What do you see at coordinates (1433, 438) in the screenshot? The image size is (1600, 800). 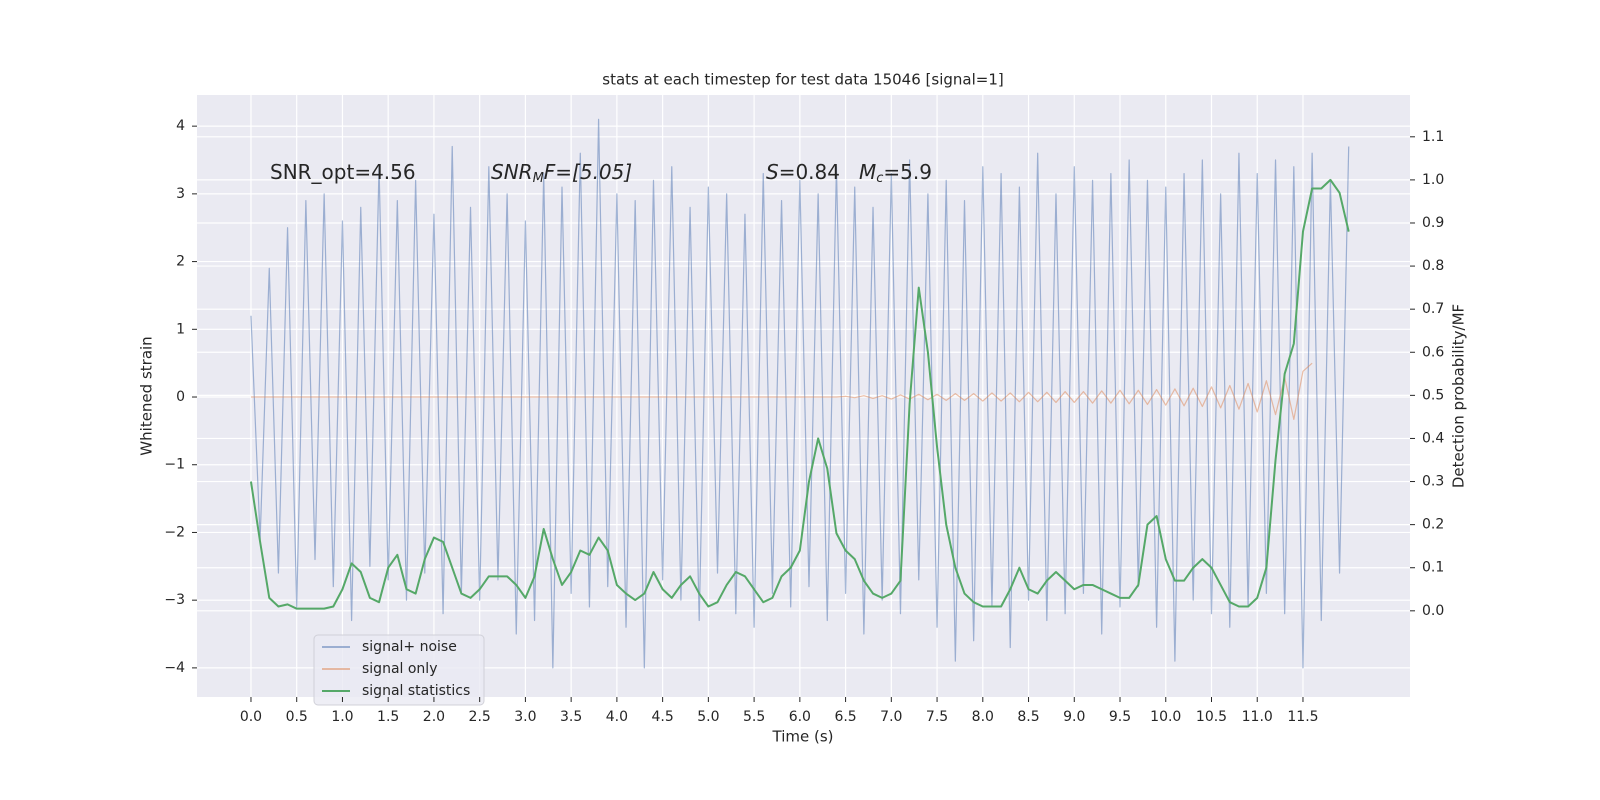 I see `y2-tick-label: 0.4` at bounding box center [1433, 438].